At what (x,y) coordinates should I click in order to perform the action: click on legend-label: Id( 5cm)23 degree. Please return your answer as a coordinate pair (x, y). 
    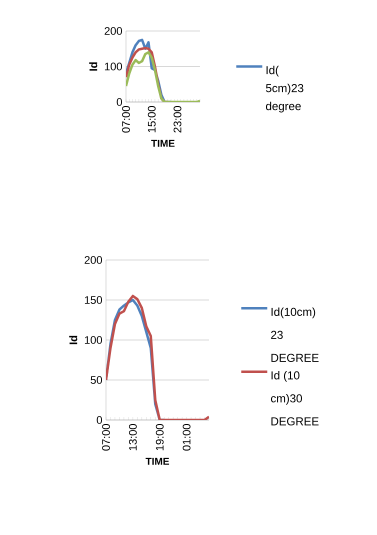
    Looking at the image, I should click on (285, 89).